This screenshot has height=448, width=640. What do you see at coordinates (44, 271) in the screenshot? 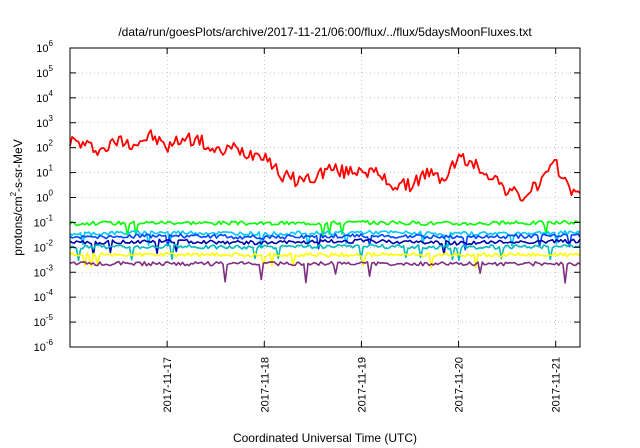
I see `y-tick-label: 10⁻³` at bounding box center [44, 271].